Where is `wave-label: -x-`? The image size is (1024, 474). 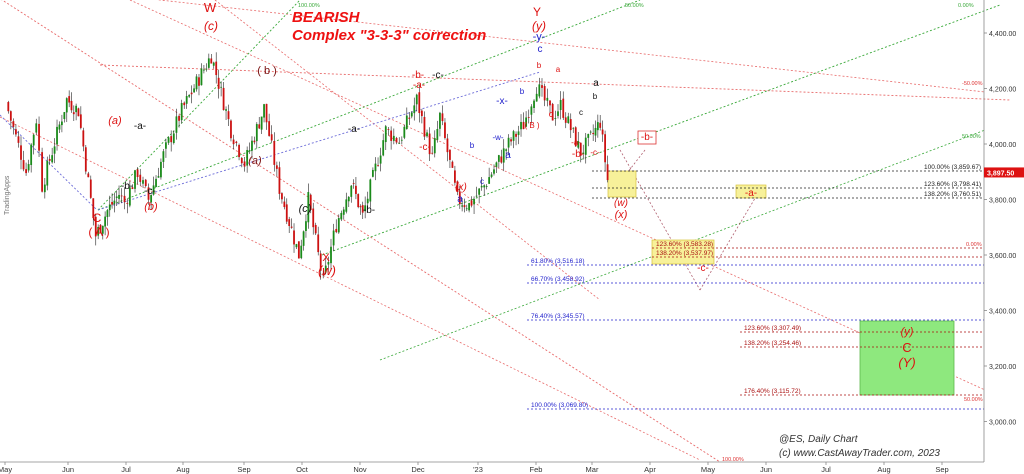 wave-label: -x- is located at coordinates (502, 101).